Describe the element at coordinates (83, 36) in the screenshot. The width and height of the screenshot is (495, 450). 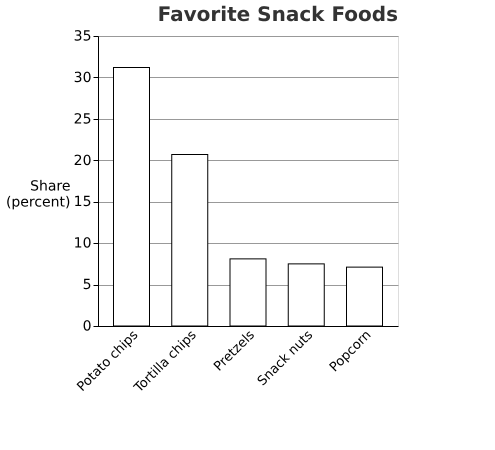
I see `y-tick-label: 35` at that location.